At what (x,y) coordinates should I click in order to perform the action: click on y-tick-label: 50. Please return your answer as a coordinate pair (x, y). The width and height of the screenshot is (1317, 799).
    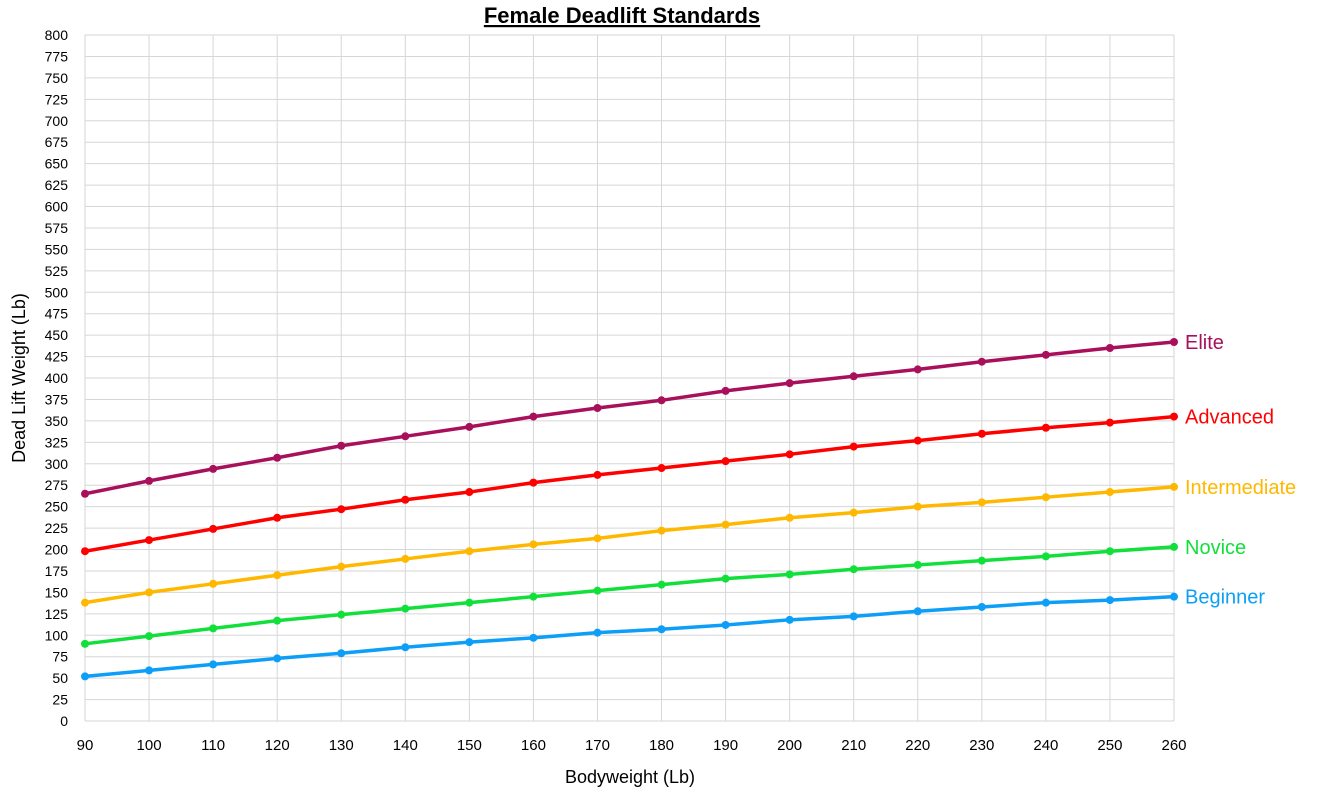
    Looking at the image, I should click on (60, 678).